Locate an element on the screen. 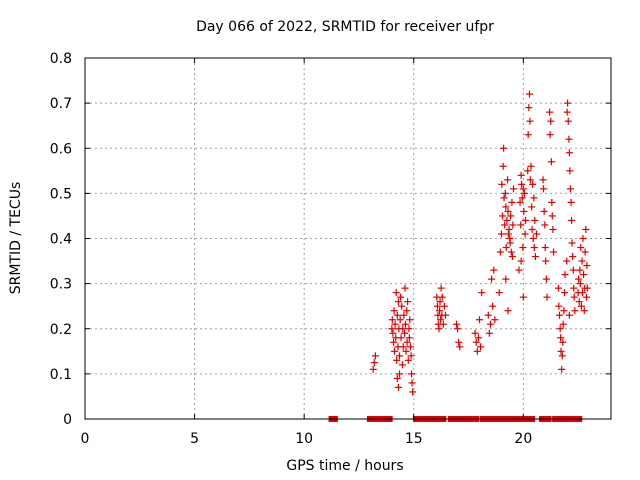  y-tick-label: 0.4 is located at coordinates (61, 240).